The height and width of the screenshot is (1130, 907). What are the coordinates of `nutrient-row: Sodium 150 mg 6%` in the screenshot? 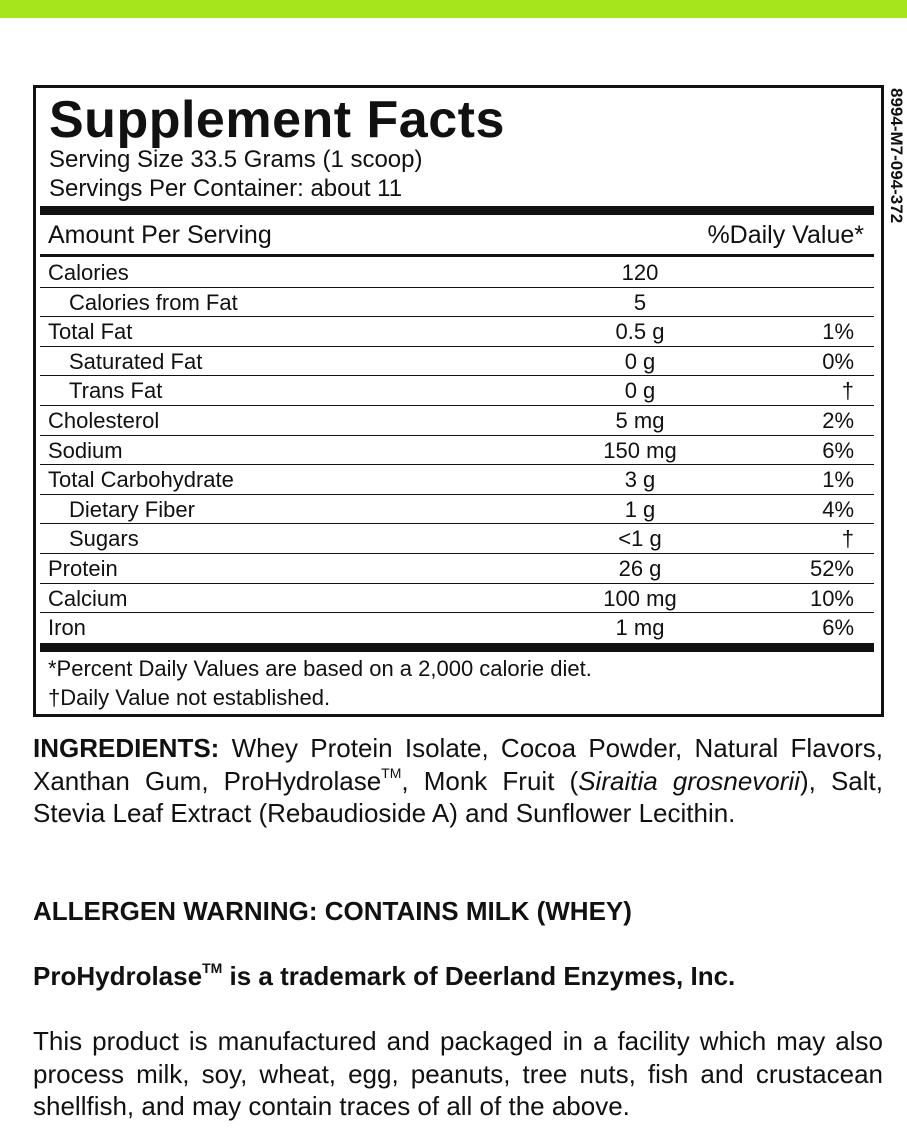 It's located at (457, 451).